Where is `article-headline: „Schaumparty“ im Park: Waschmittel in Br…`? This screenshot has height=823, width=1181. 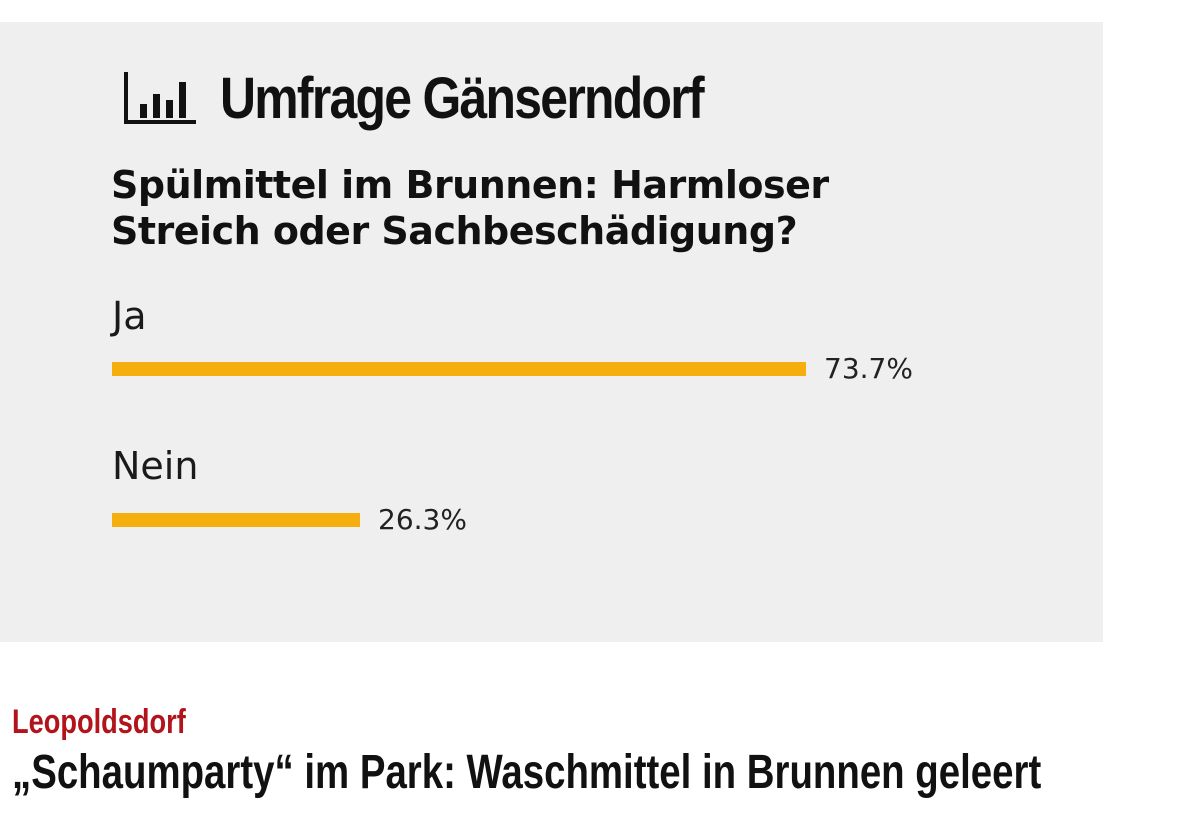
article-headline: „Schaumparty“ im Park: Waschmittel in Br… is located at coordinates (527, 772).